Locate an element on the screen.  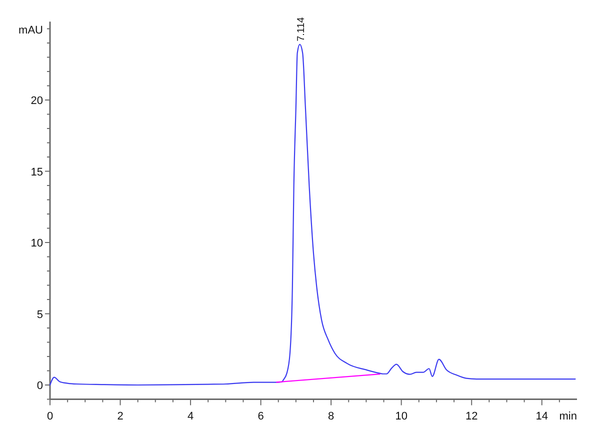
y-axis-title: mAU is located at coordinates (31, 30).